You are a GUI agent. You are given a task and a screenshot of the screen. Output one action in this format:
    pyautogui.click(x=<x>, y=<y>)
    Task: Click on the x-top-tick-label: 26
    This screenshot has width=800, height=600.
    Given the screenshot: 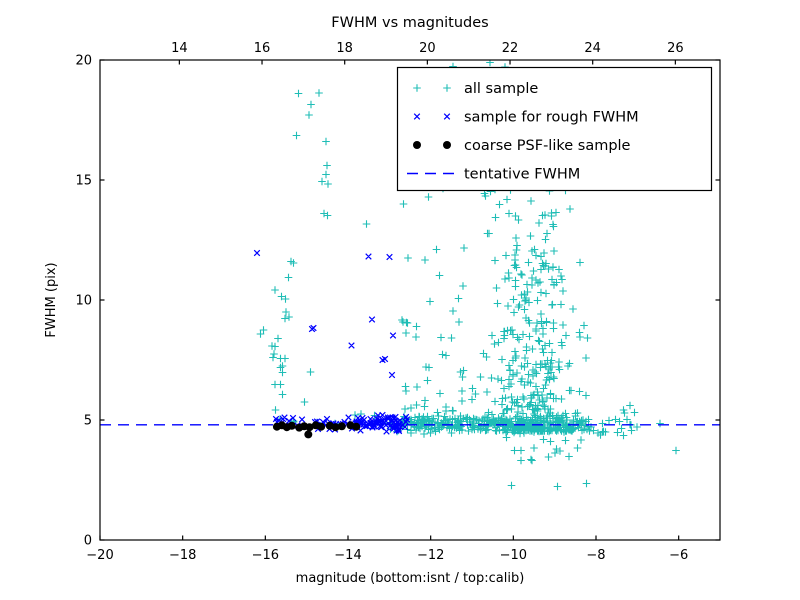 What is the action you would take?
    pyautogui.click(x=675, y=48)
    